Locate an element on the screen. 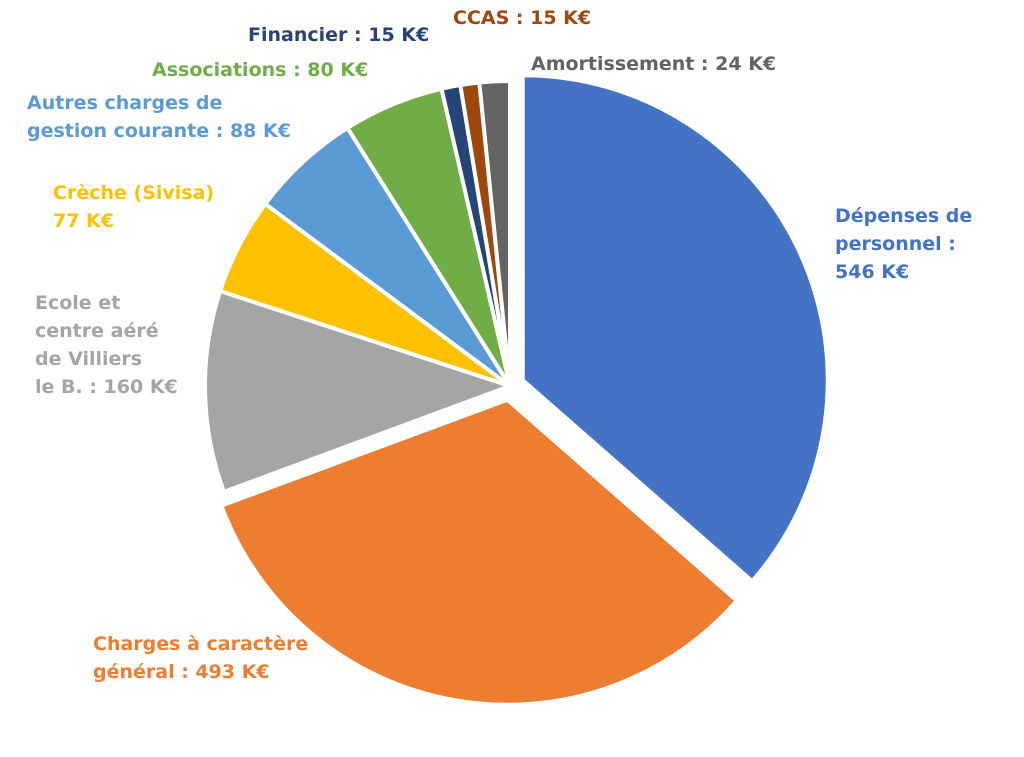 This screenshot has height=757, width=1024. slice-label-line: CCAS : 15 K€ is located at coordinates (522, 18).